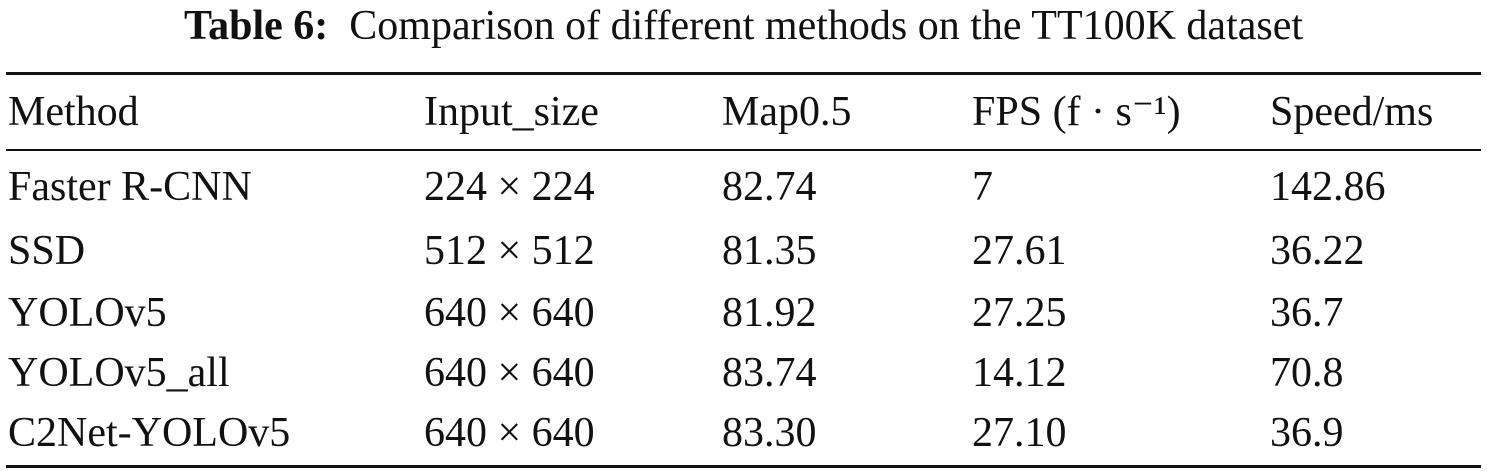  What do you see at coordinates (769, 251) in the screenshot?
I see `cell-map: 81.35` at bounding box center [769, 251].